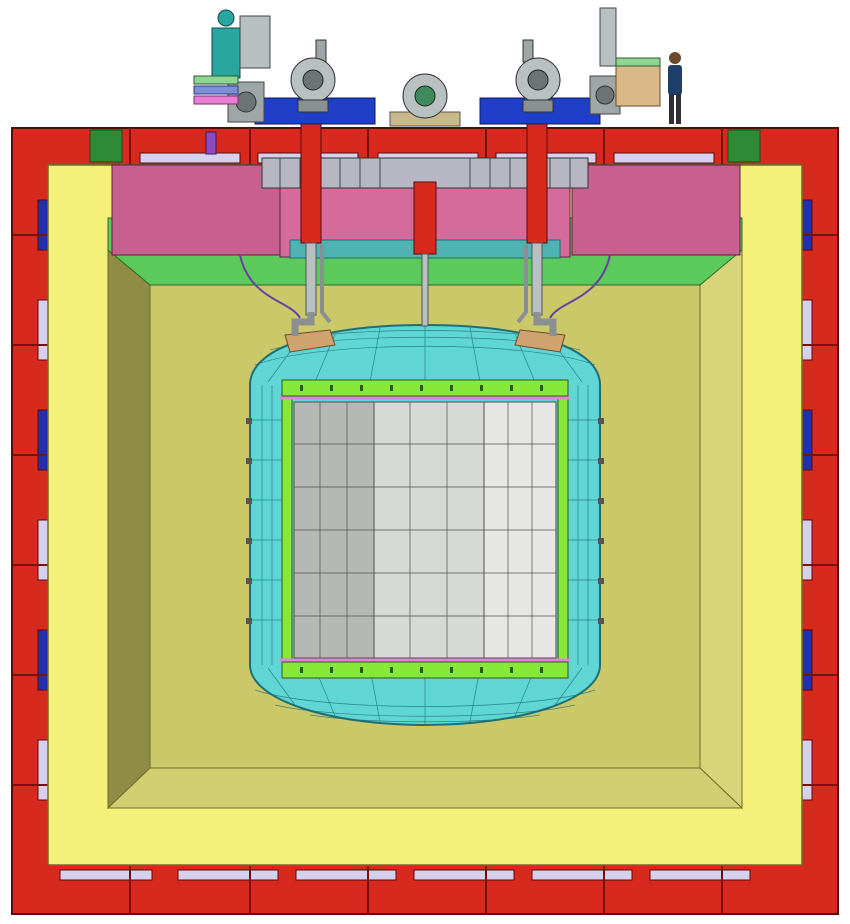 The width and height of the screenshot is (850, 924). What do you see at coordinates (522, 284) in the screenshot?
I see `chimney-right-secondary-pipe` at bounding box center [522, 284].